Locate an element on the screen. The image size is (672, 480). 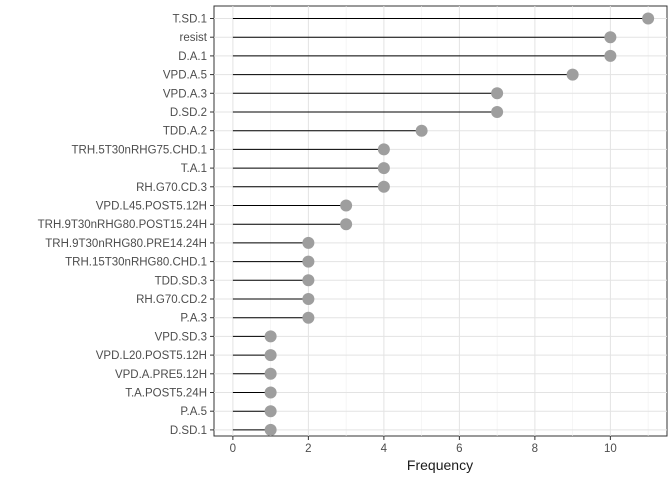
y-tick-label: P.A.5 is located at coordinates (193, 412).